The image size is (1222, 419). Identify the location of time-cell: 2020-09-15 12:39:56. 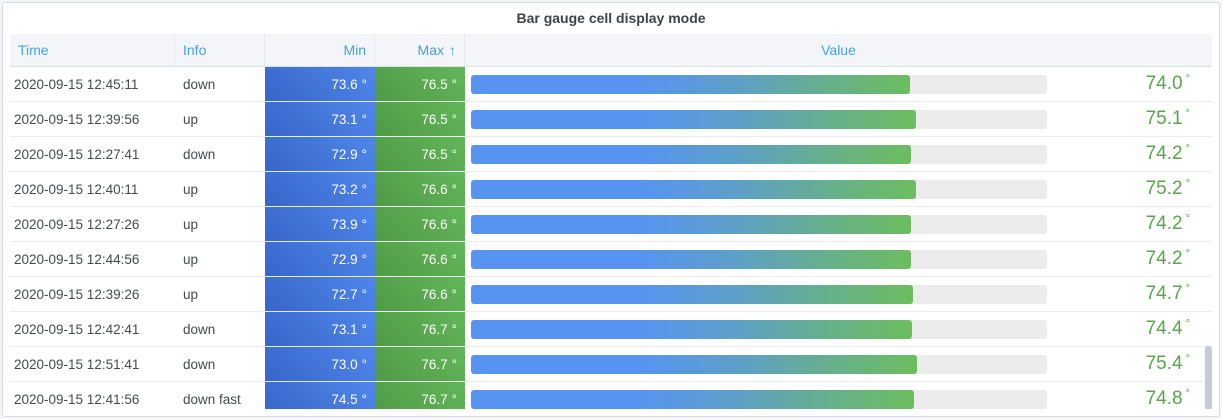
(77, 119).